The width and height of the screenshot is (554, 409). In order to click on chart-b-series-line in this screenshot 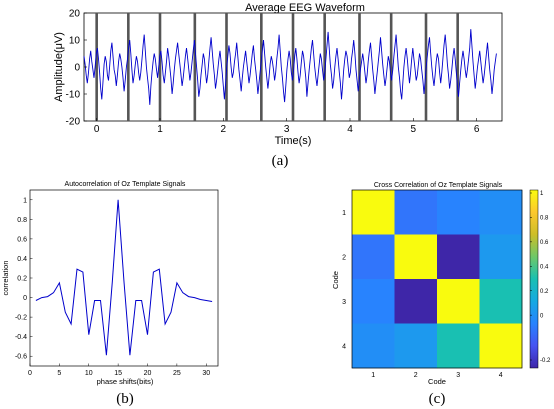, I will do `click(124, 277)`.